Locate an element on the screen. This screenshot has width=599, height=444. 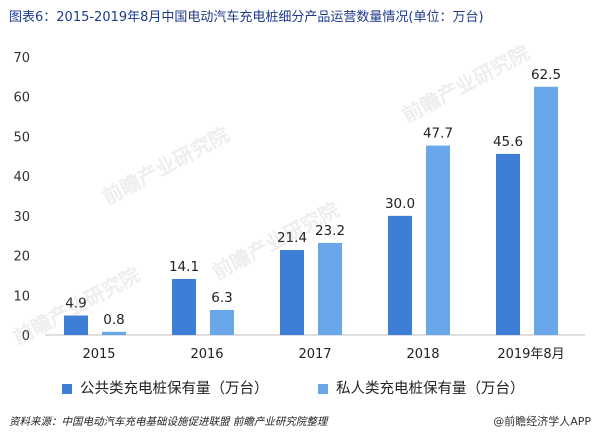
x-tick-label: 2015 is located at coordinates (98, 354).